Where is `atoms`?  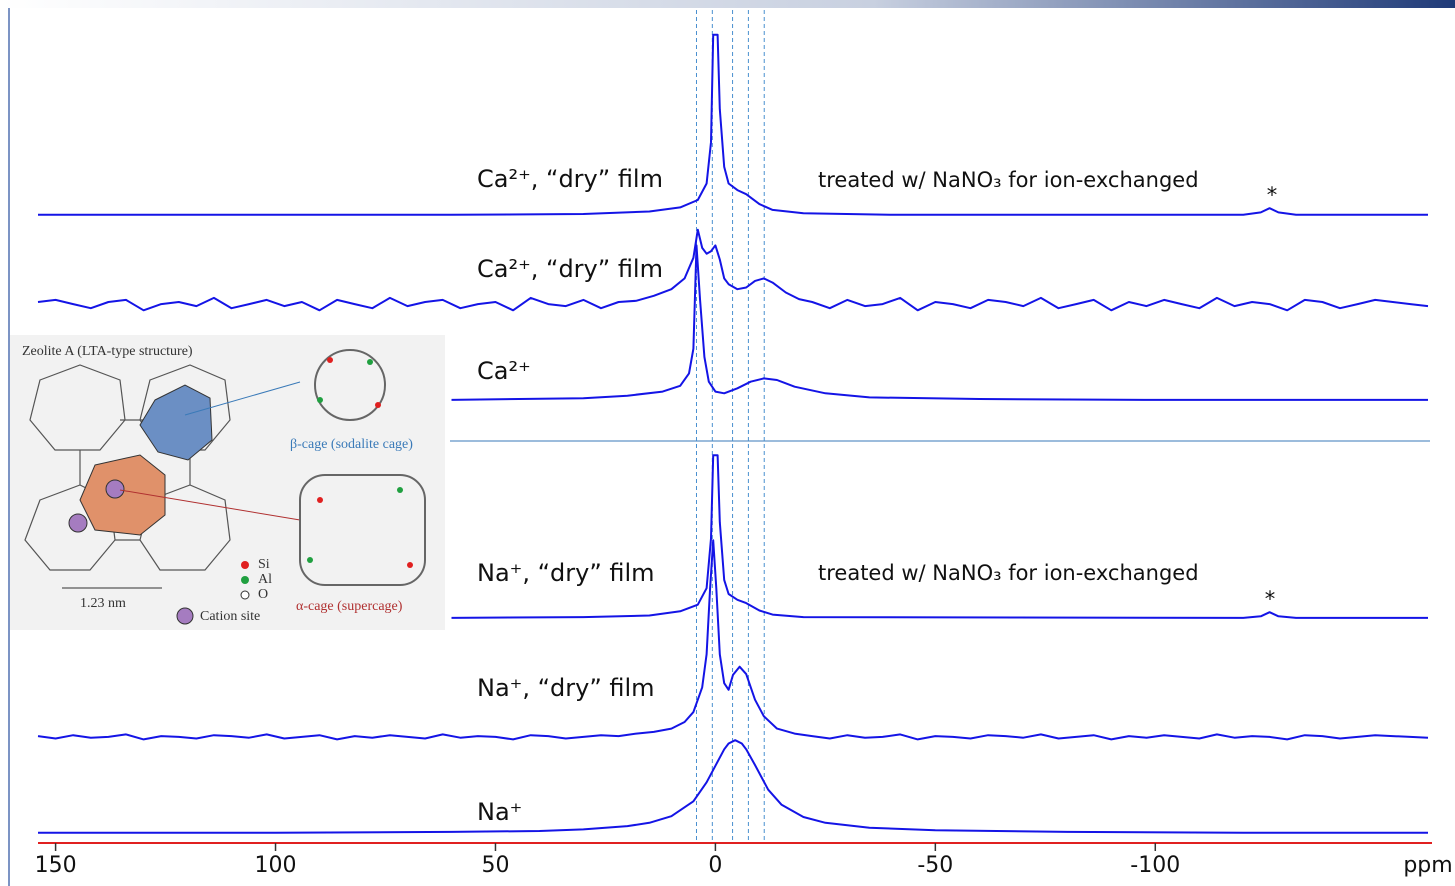
atoms is located at coordinates (360, 462).